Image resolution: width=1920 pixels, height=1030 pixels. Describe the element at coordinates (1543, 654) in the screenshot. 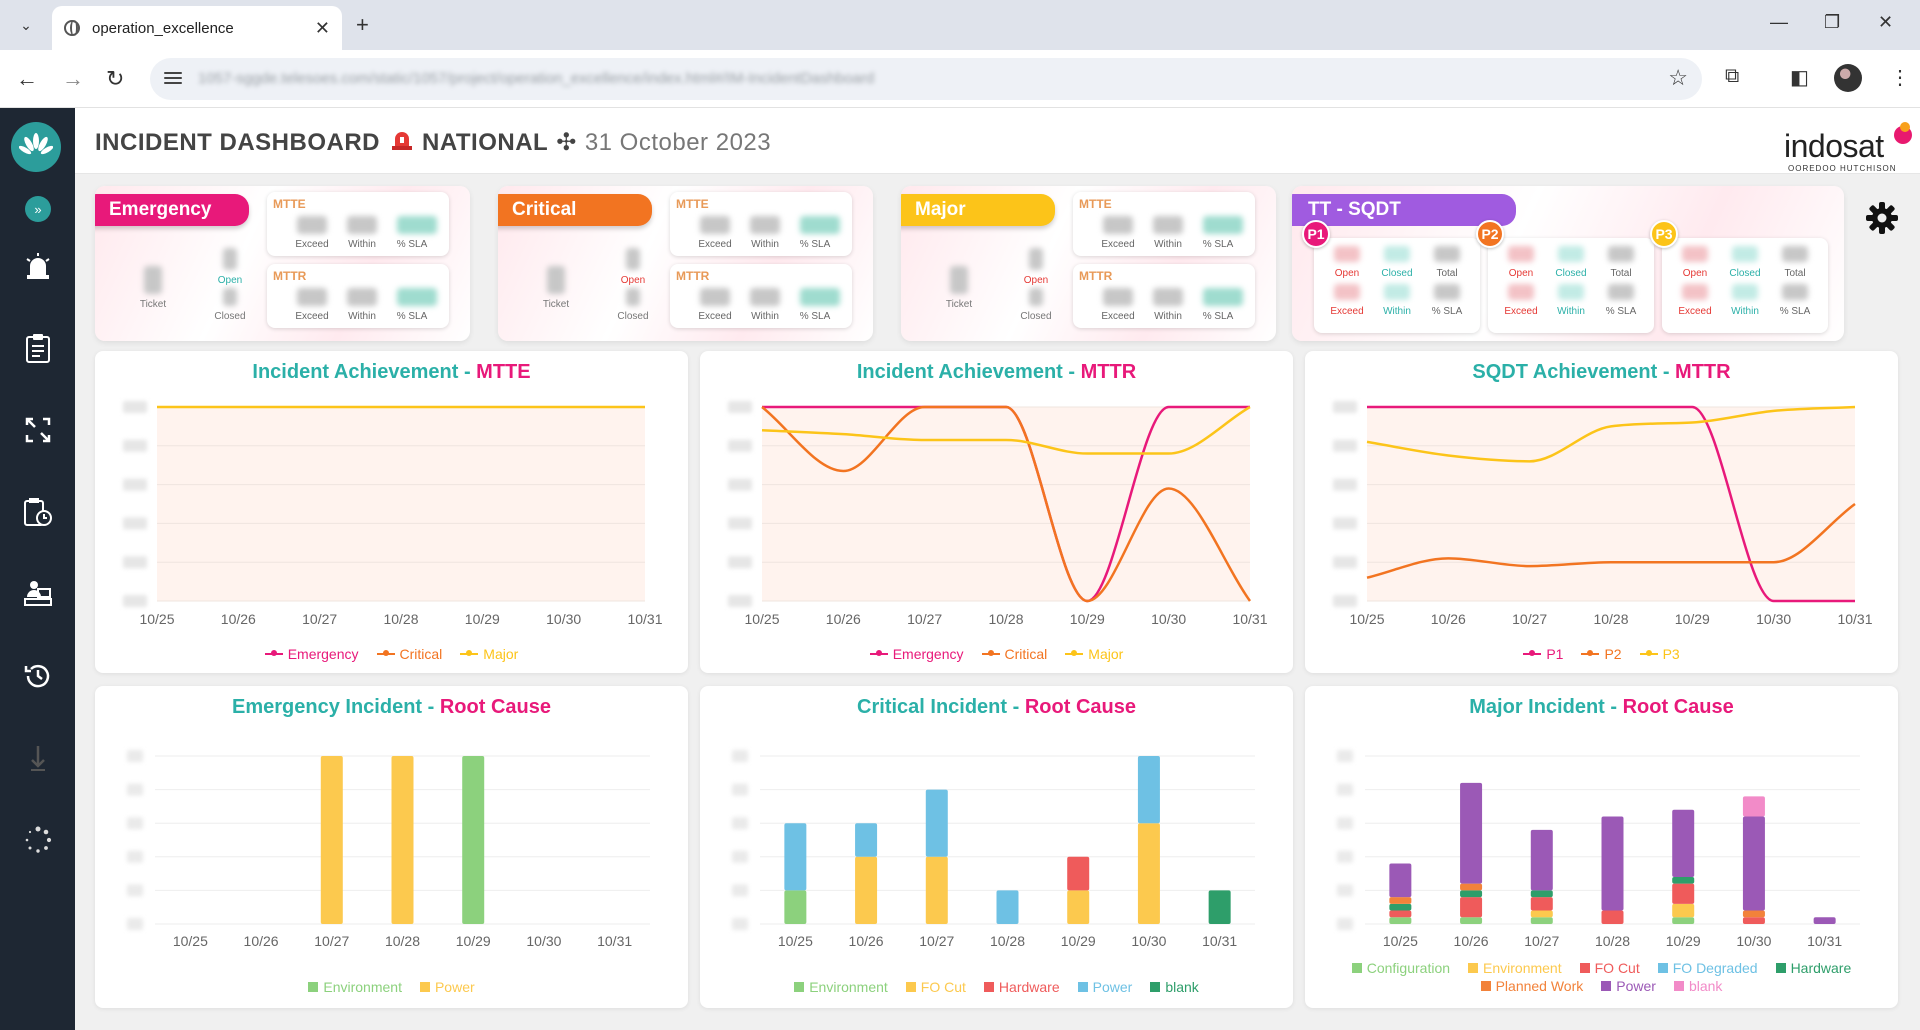

I see `legend-item-p1: P1` at that location.